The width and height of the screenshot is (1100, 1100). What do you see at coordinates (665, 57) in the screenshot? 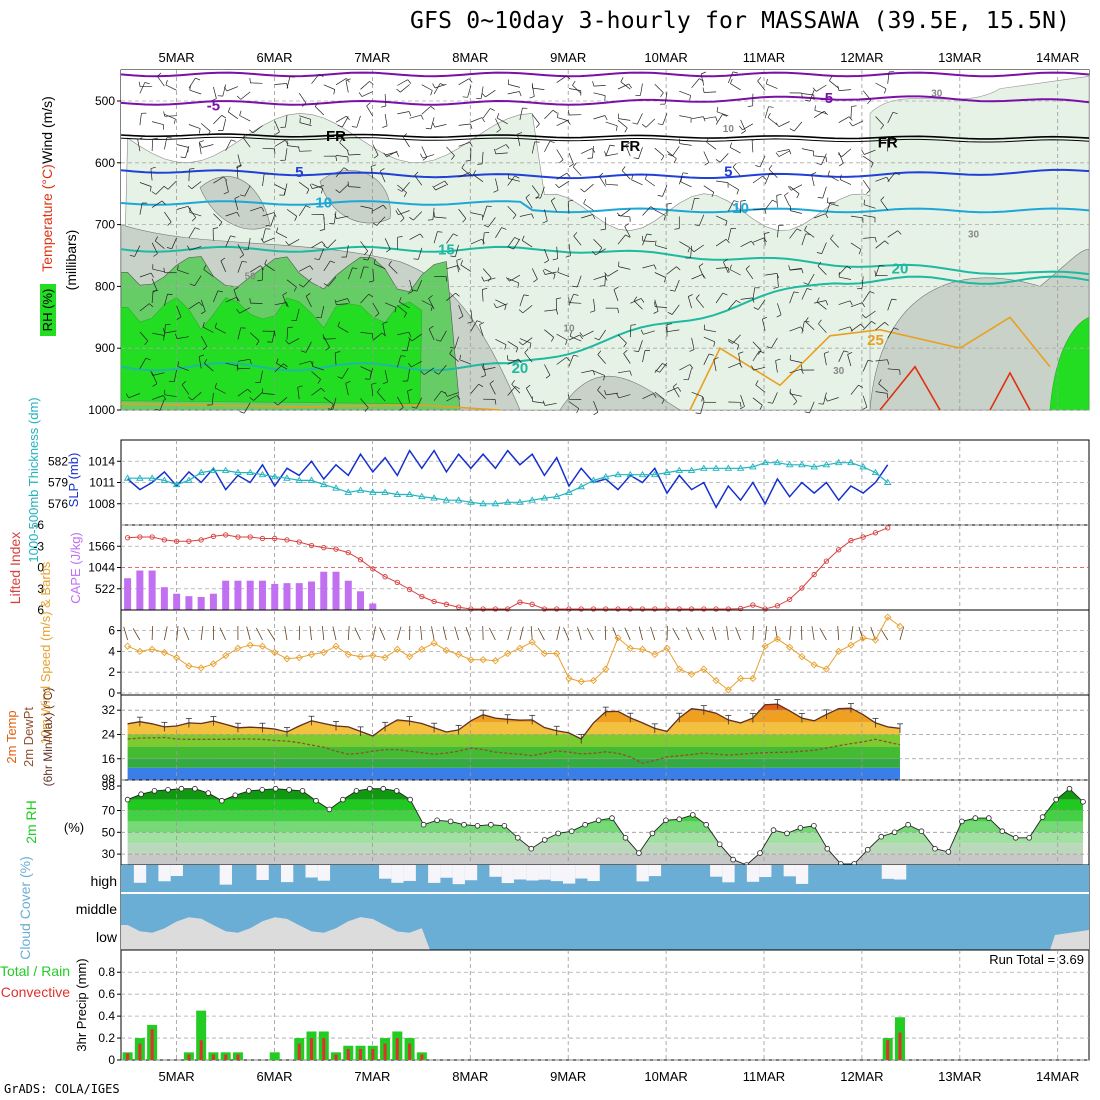
I see `top-date-label: 10MAR` at bounding box center [665, 57].